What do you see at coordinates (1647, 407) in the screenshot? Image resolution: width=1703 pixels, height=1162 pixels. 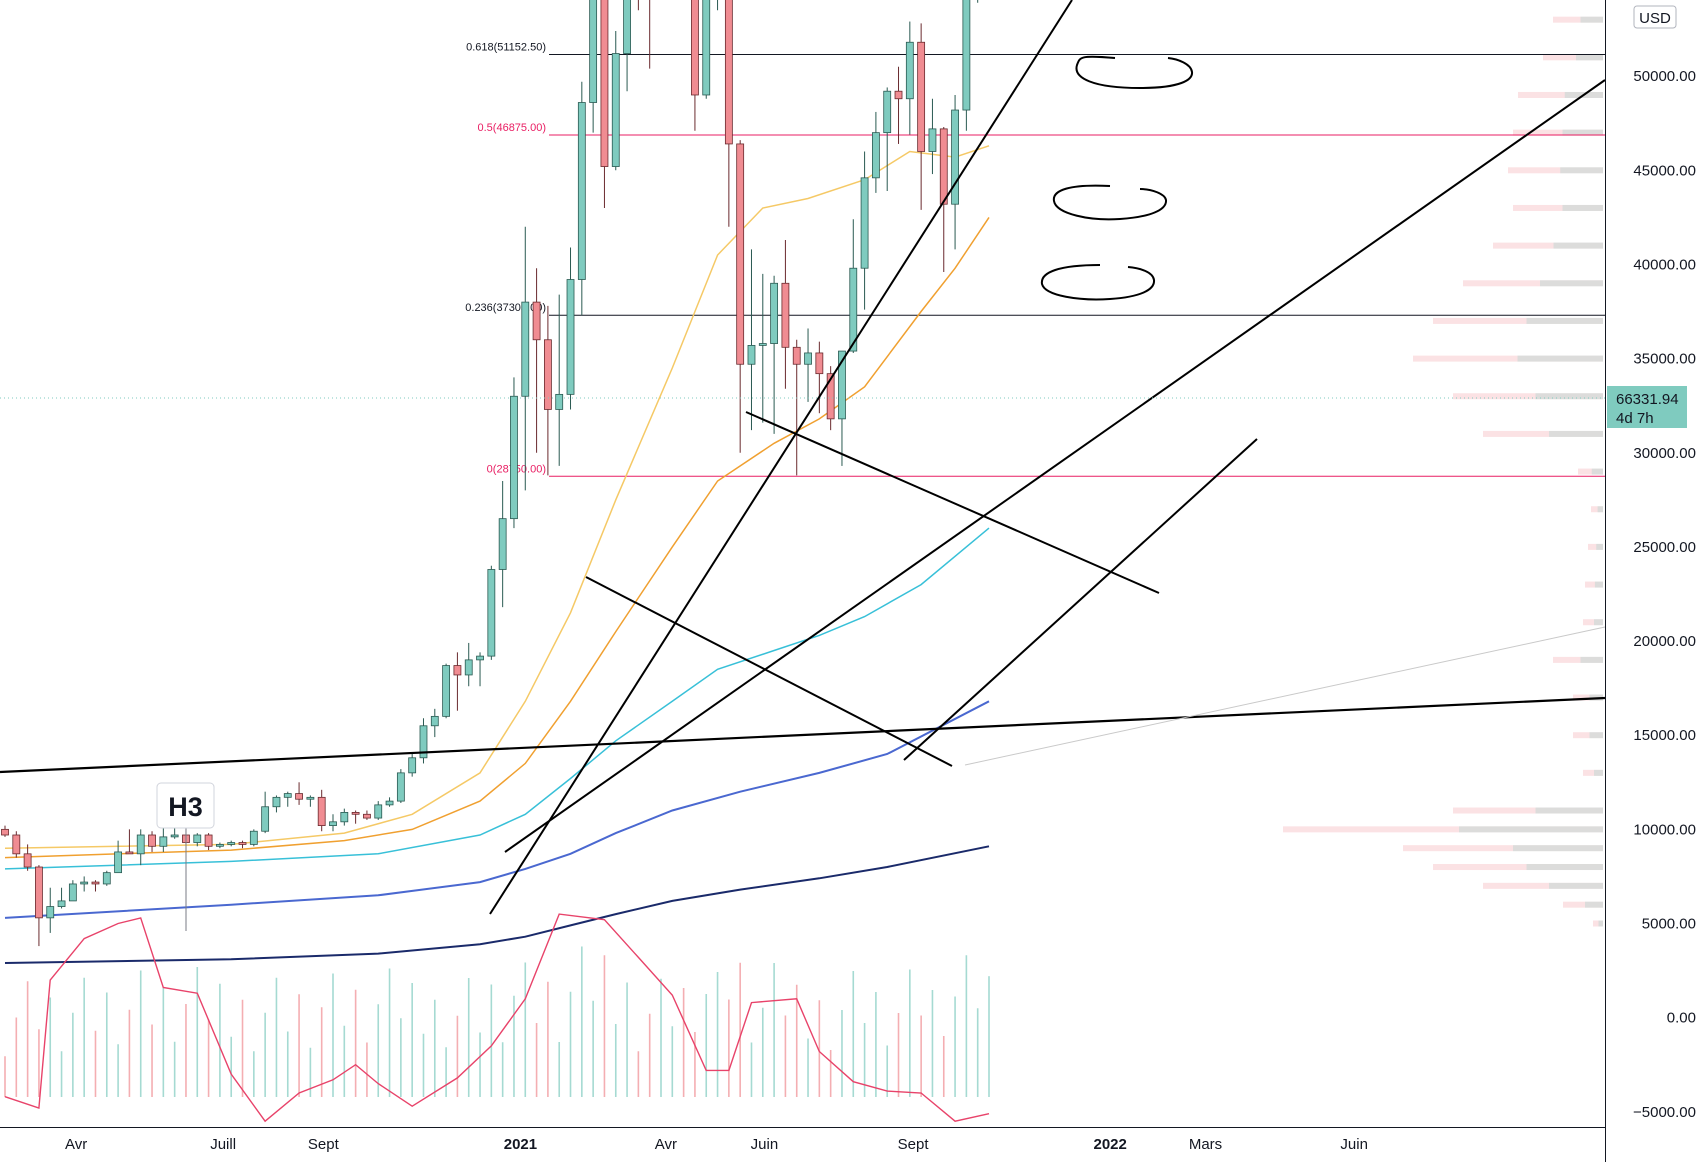 I see `last-price-tag` at bounding box center [1647, 407].